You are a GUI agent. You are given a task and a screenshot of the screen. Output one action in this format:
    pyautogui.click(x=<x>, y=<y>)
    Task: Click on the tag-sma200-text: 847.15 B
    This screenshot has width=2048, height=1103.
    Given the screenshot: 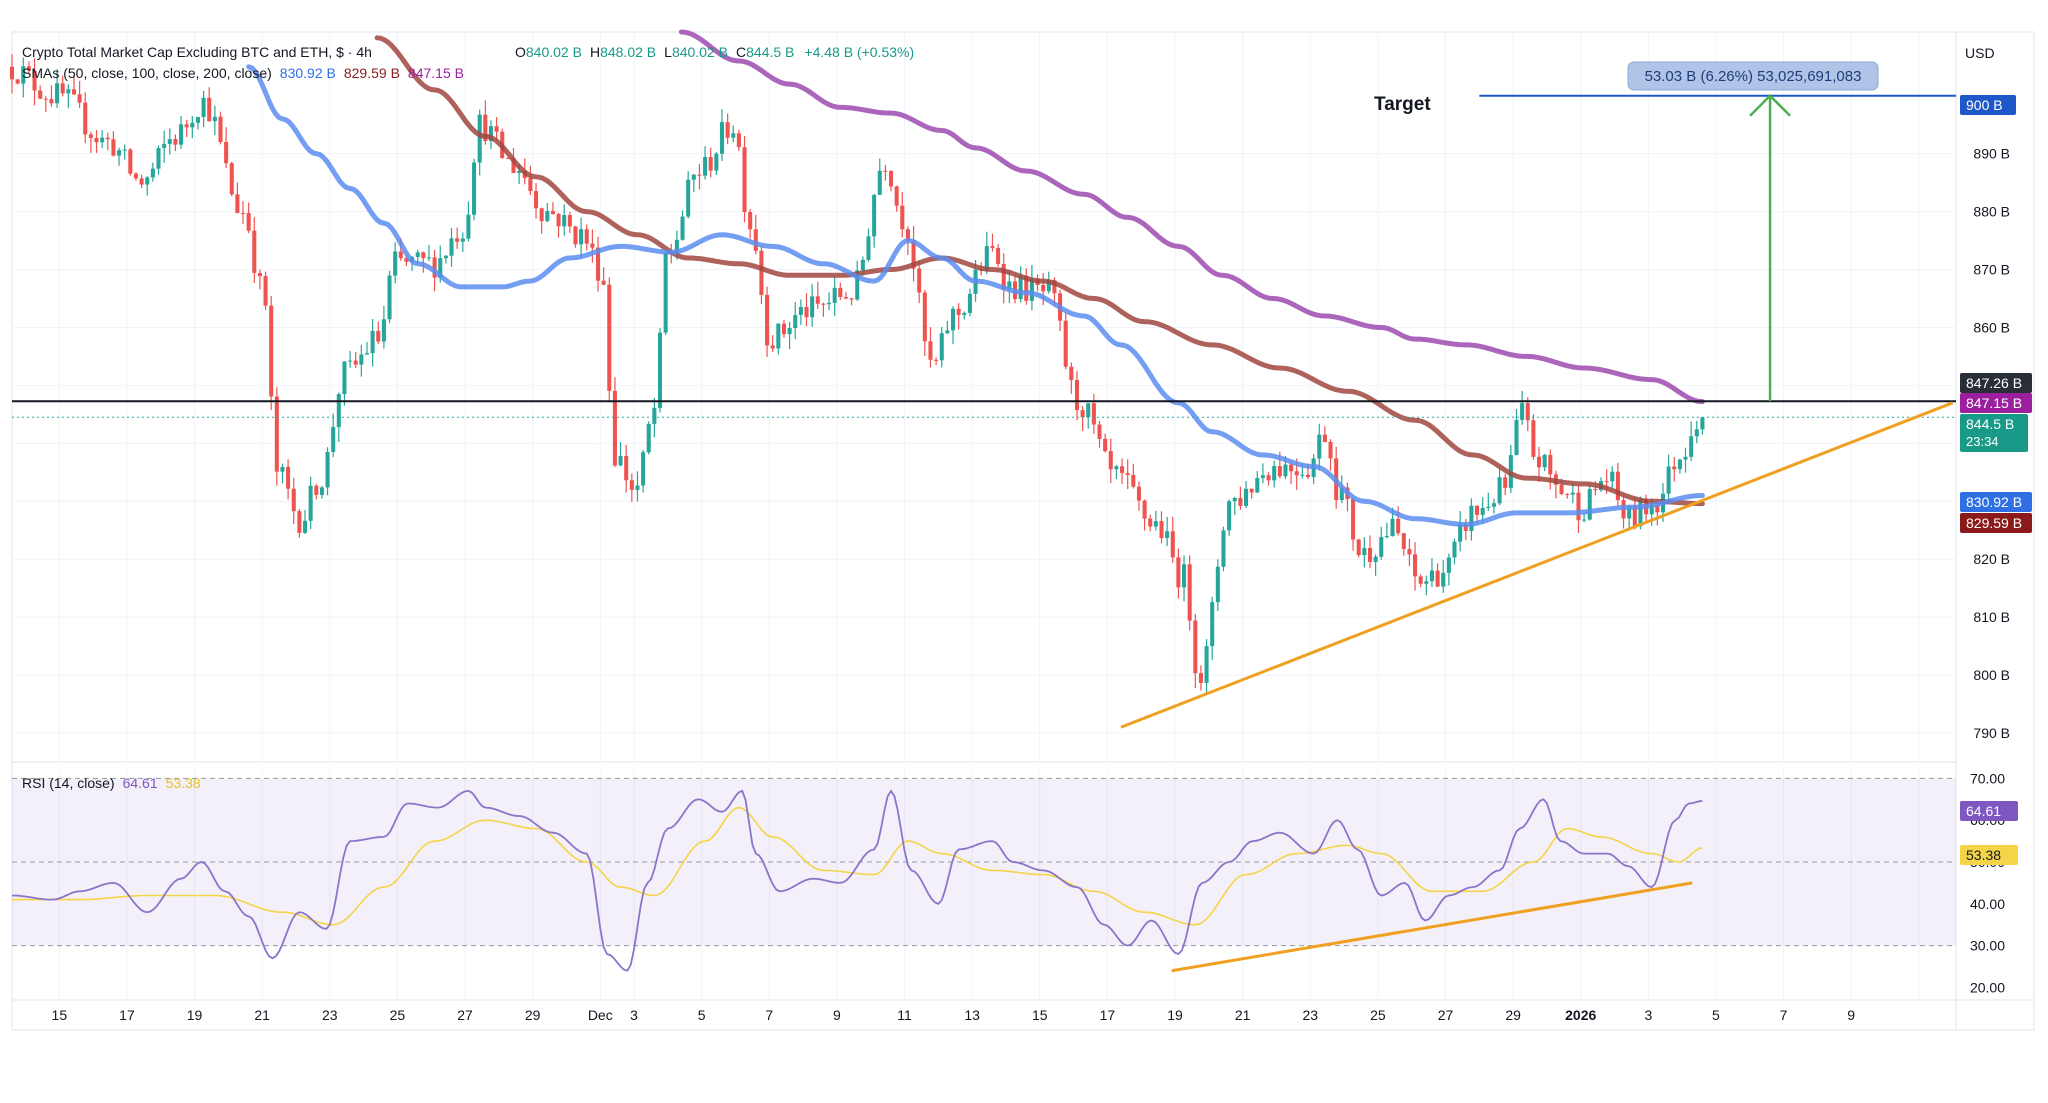 What is the action you would take?
    pyautogui.click(x=1994, y=403)
    